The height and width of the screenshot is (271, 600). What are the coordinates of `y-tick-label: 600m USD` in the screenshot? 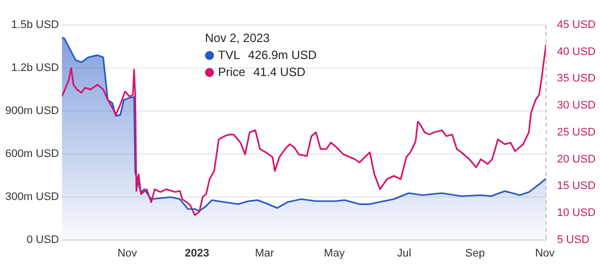 It's located at (32, 154).